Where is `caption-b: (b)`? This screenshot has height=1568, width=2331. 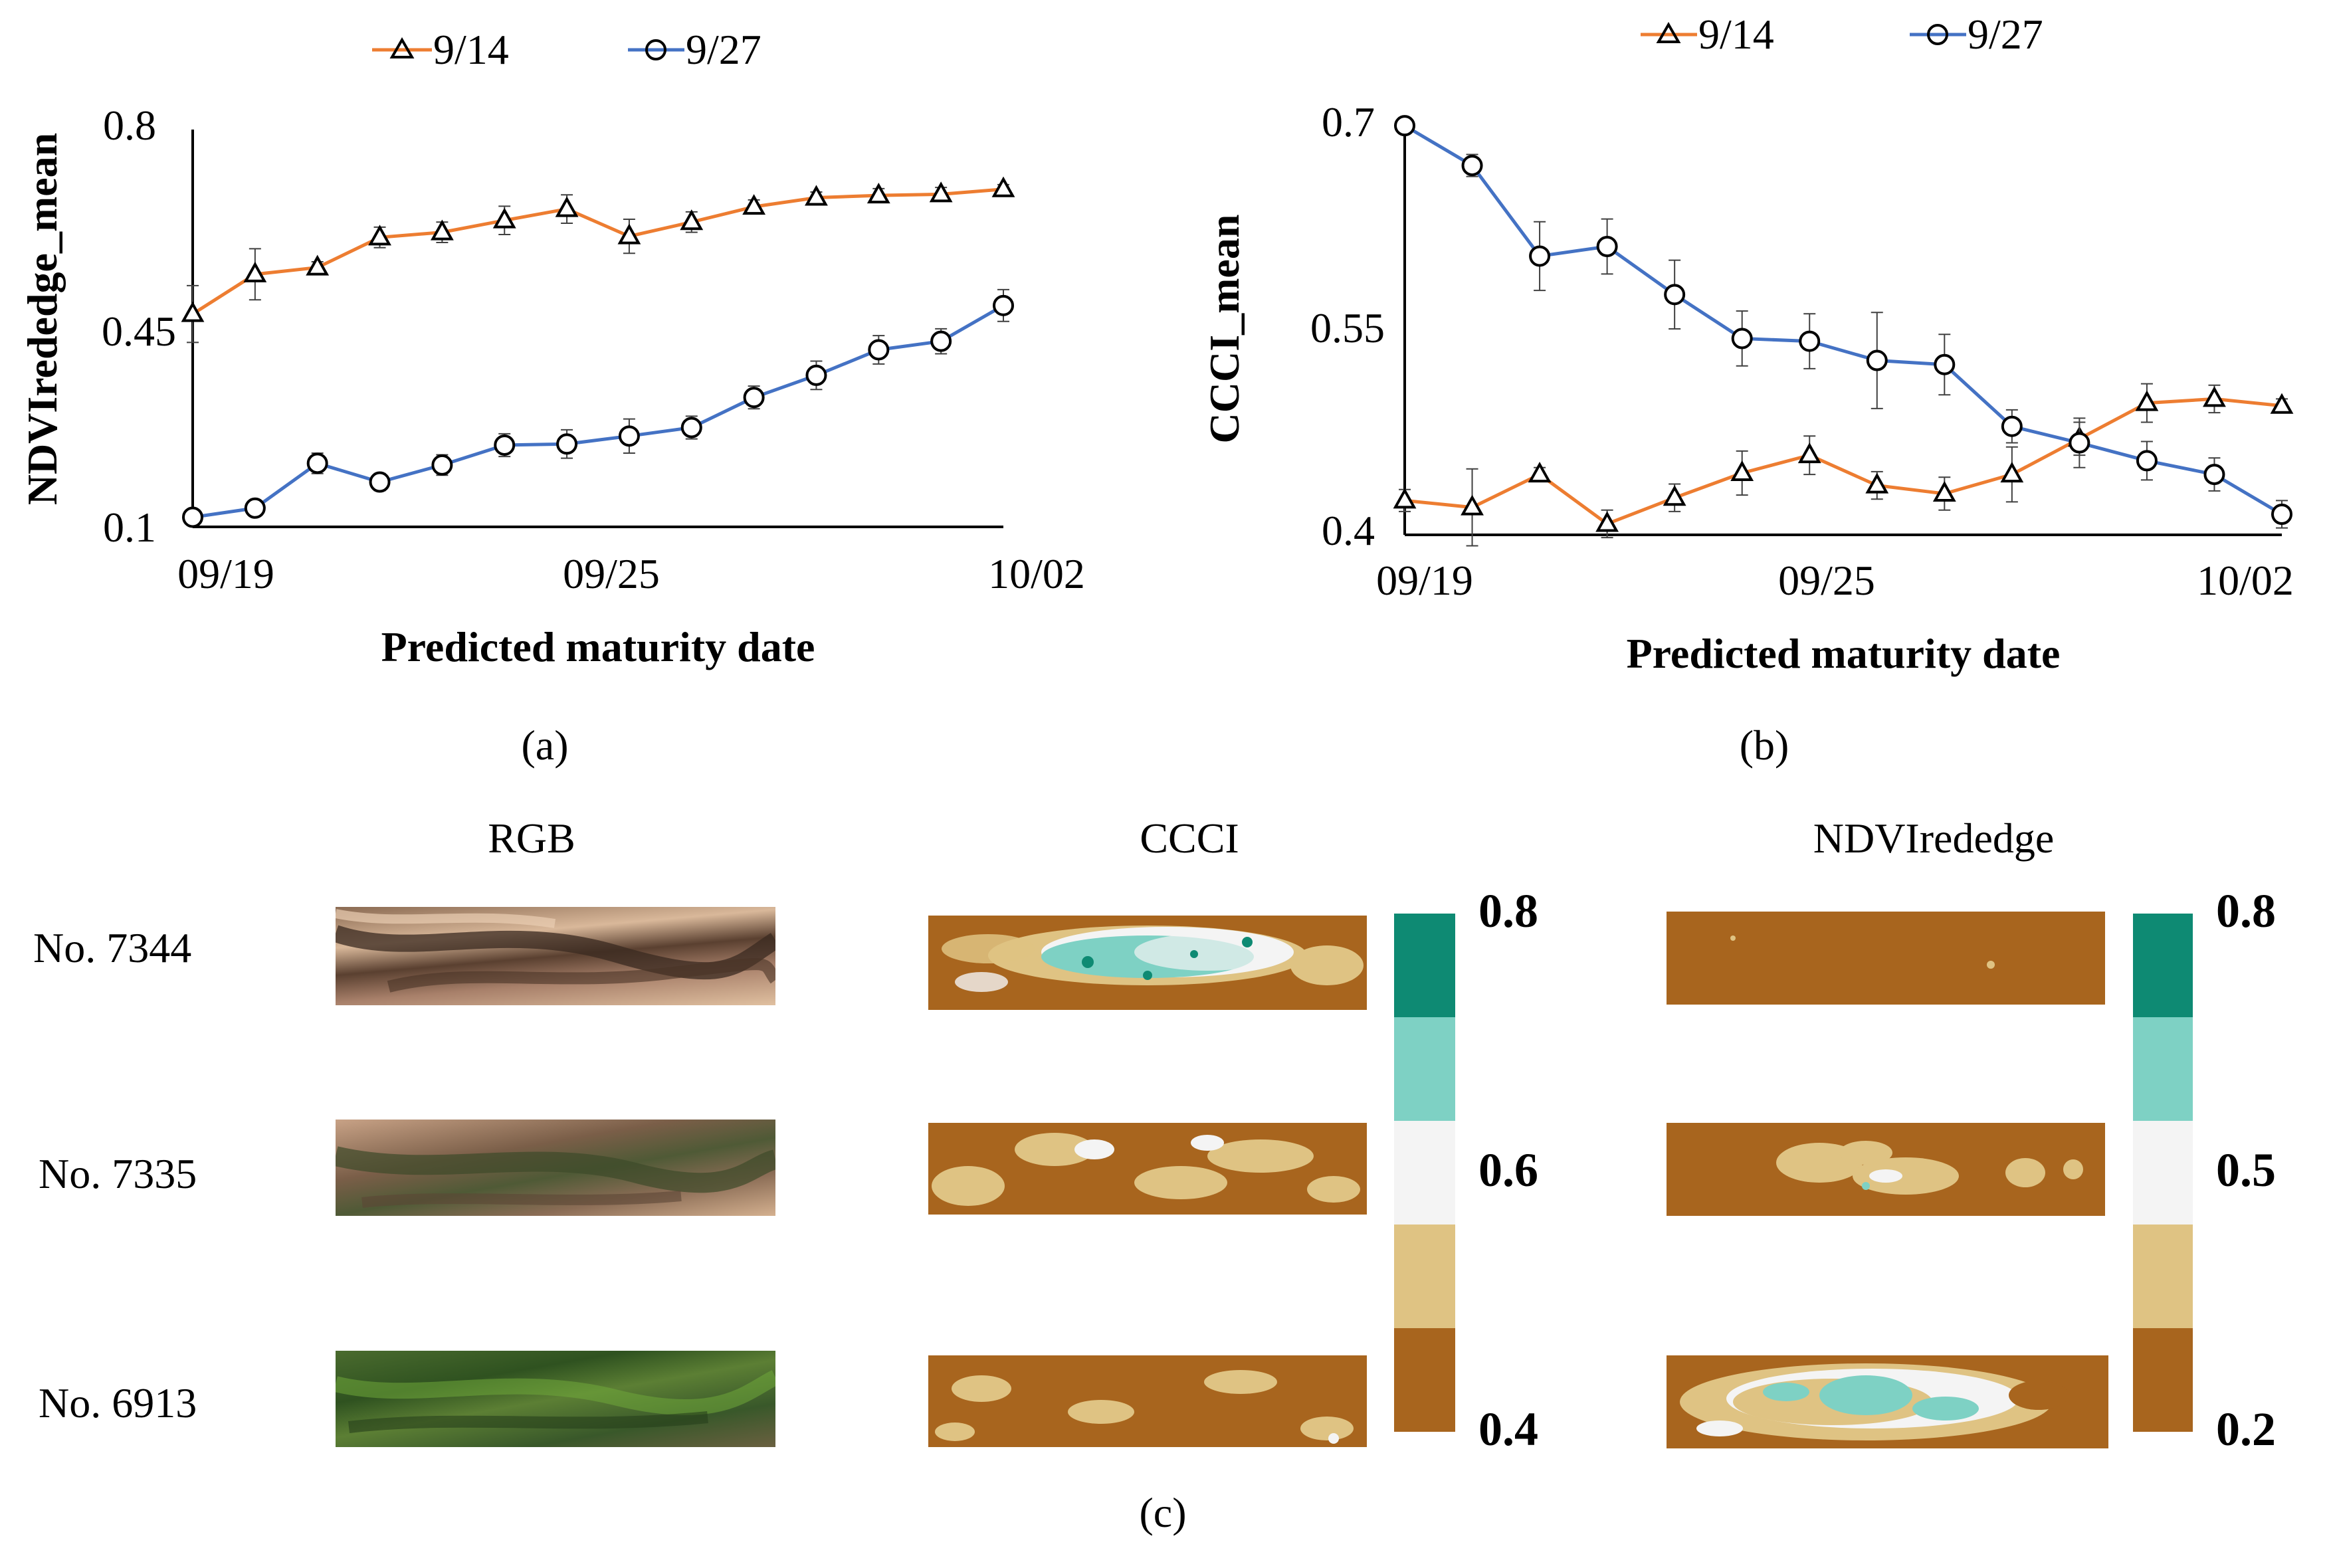
caption-b: (b) is located at coordinates (1764, 745).